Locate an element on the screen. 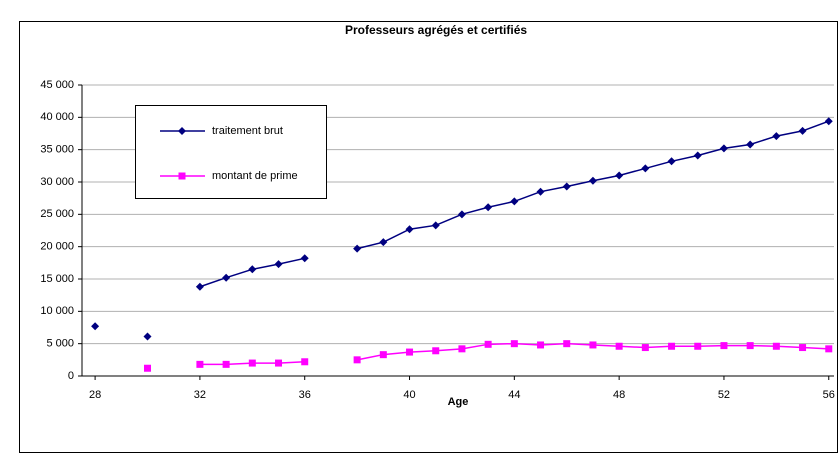 Image resolution: width=839 pixels, height=454 pixels. x-tick-label: 44 is located at coordinates (514, 395).